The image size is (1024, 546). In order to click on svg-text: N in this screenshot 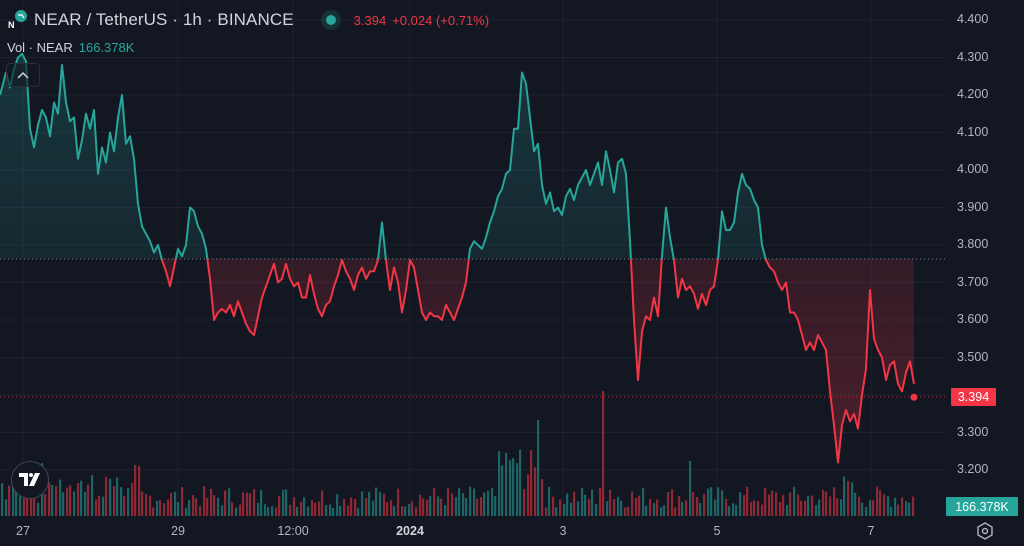, I will do `click(11, 25)`.